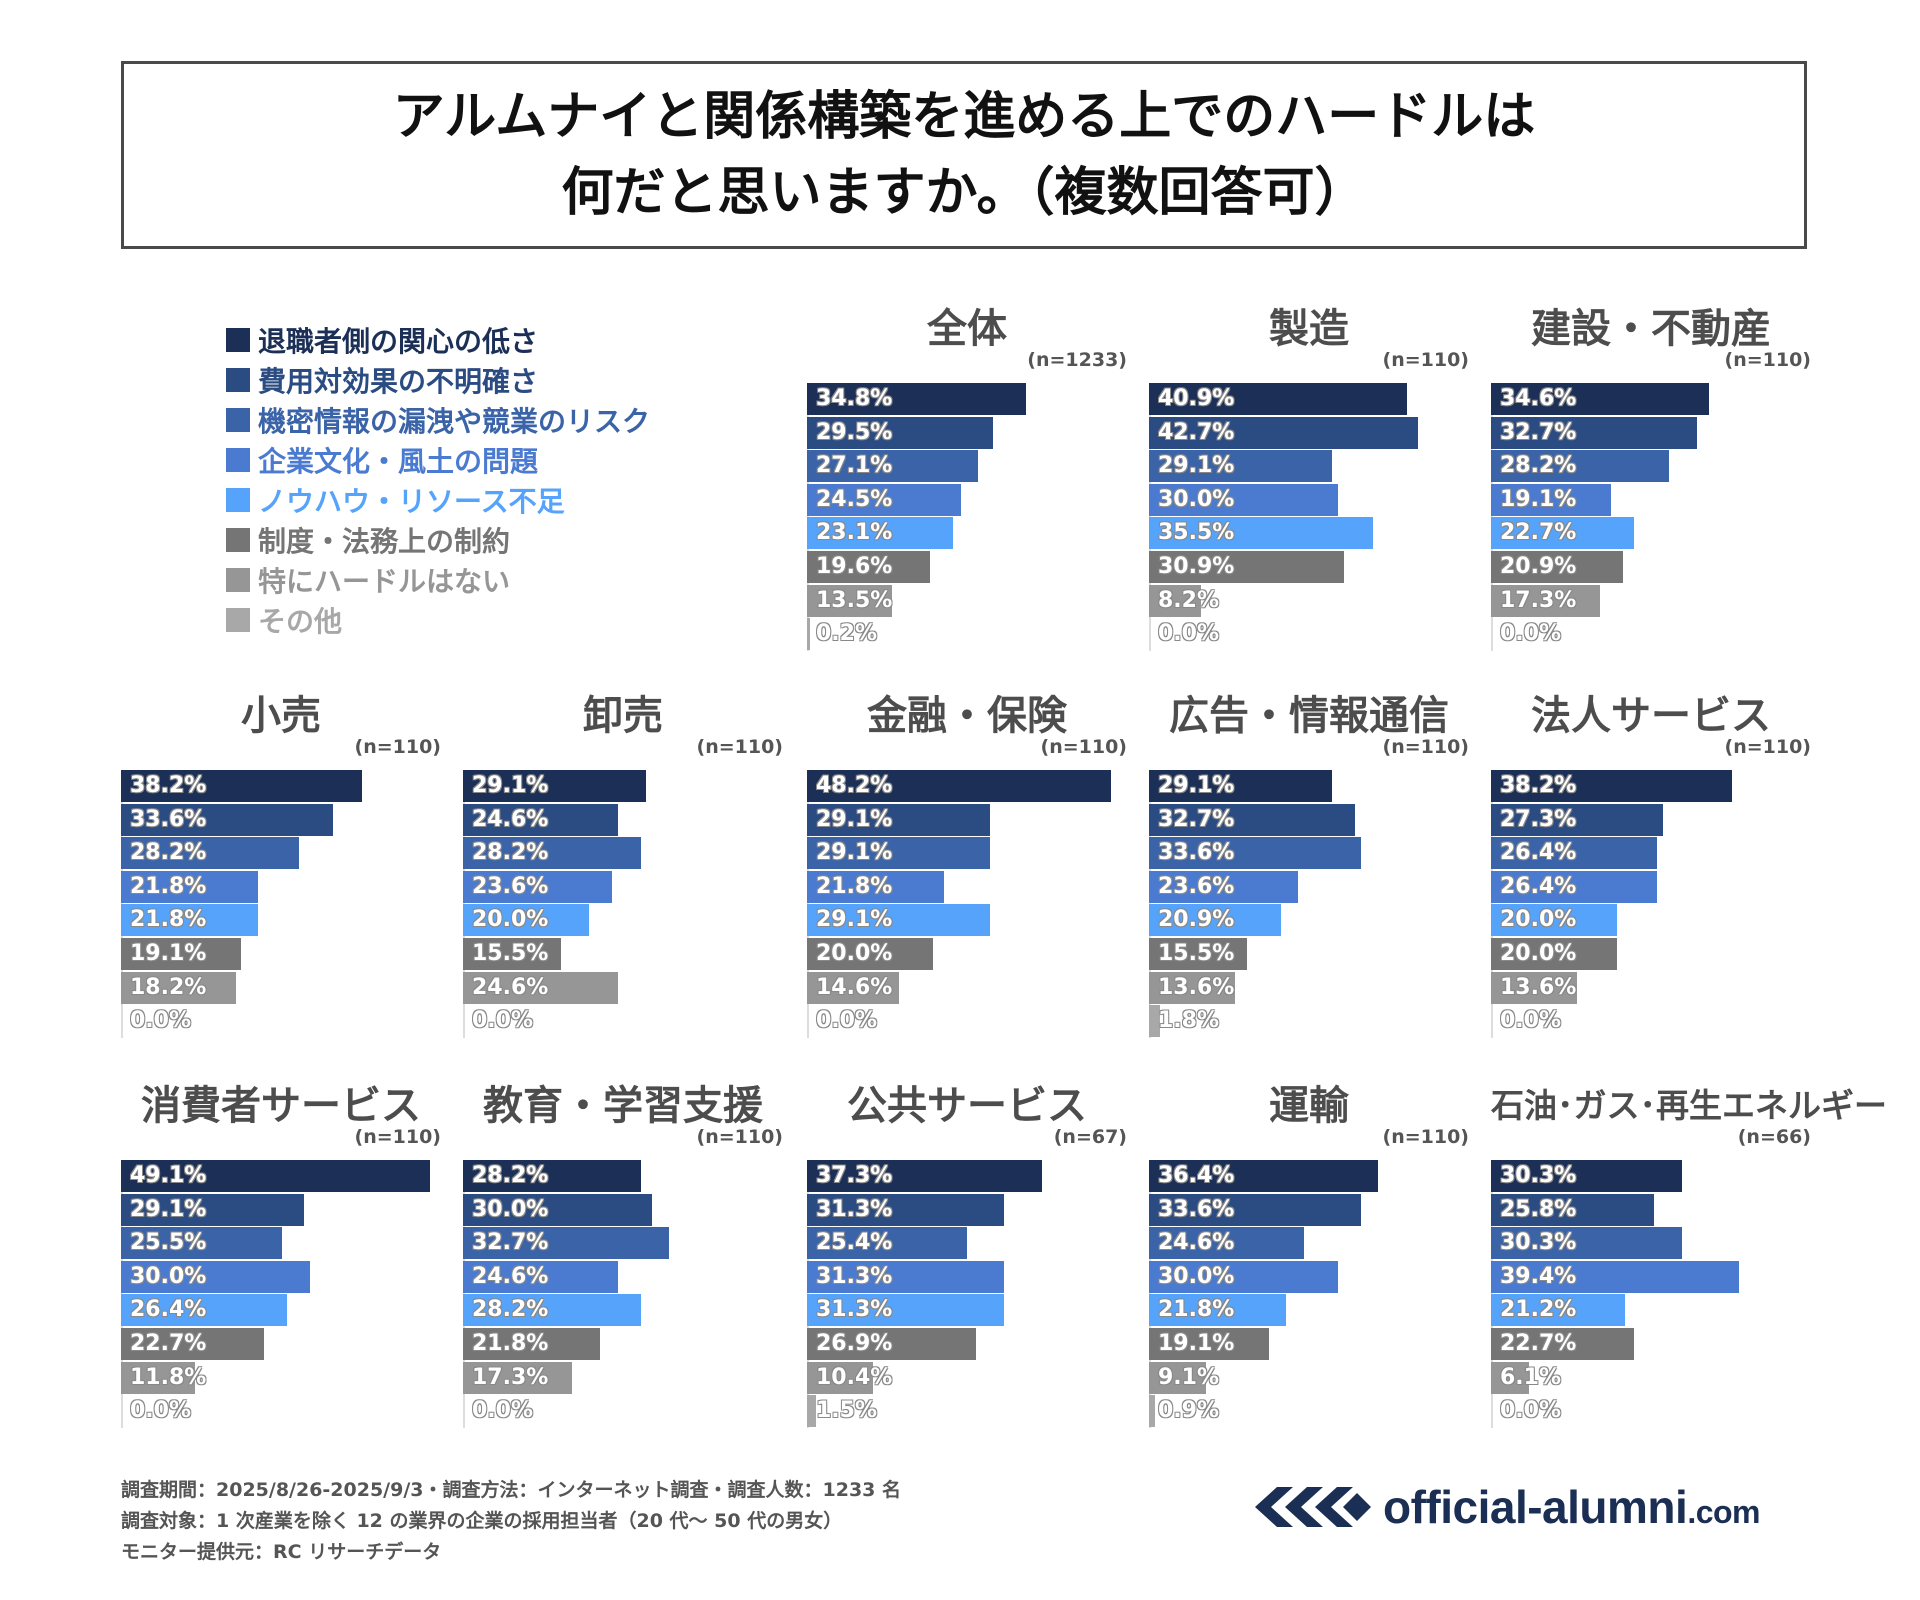  I want to click on bar-data-label: 23.6%, so click(1196, 886).